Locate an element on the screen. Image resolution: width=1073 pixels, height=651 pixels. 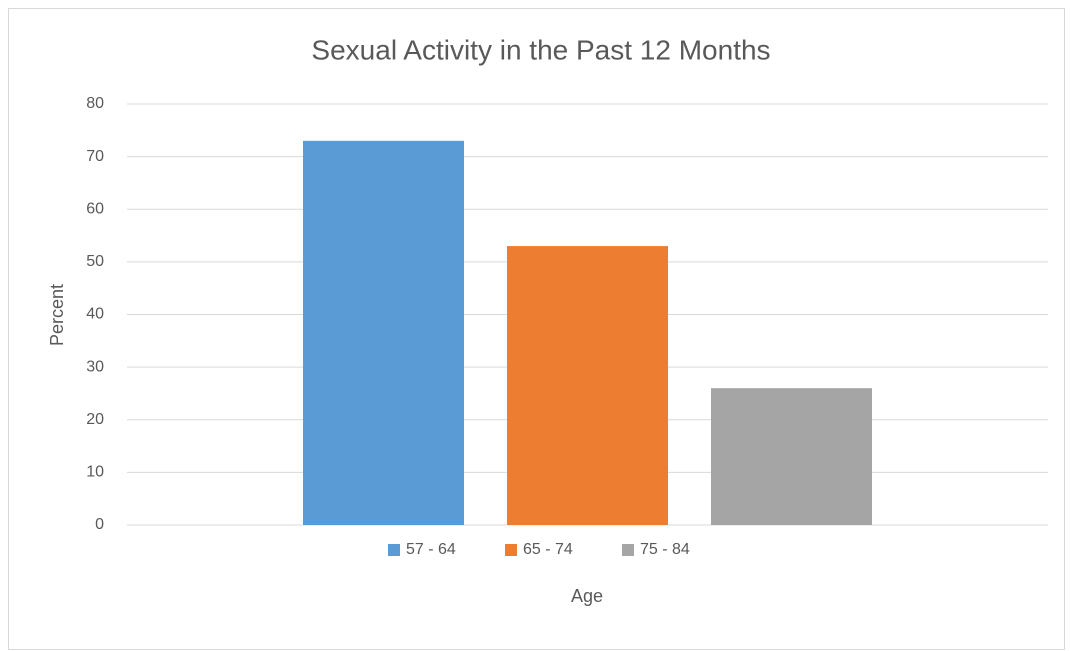
legend-label: 57 - 64 is located at coordinates (431, 549).